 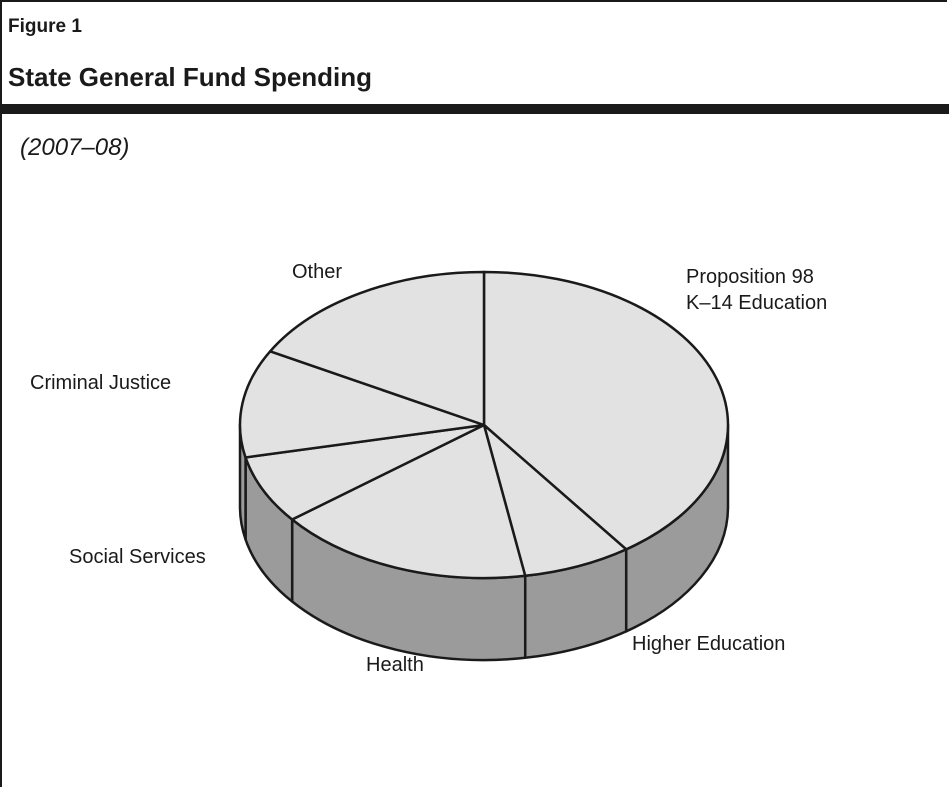 I want to click on slice-label-3: Social Services, so click(x=137, y=557).